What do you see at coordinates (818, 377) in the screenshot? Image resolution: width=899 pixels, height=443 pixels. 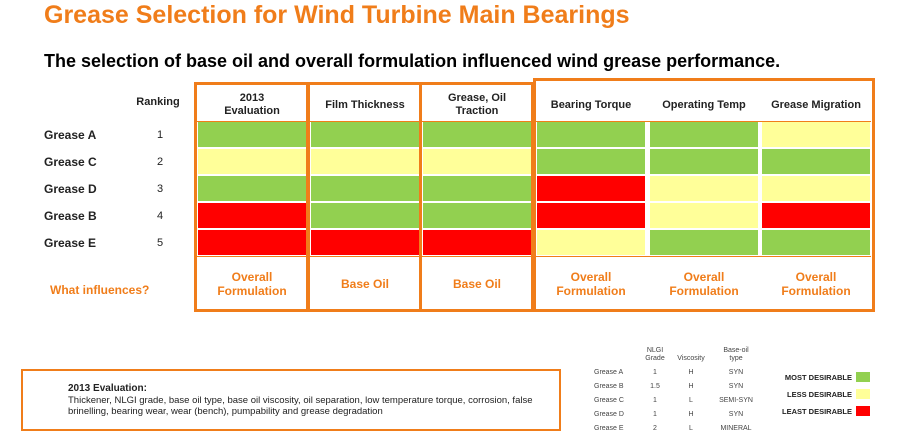 I see `legend-label: MOST DESIRABLE` at bounding box center [818, 377].